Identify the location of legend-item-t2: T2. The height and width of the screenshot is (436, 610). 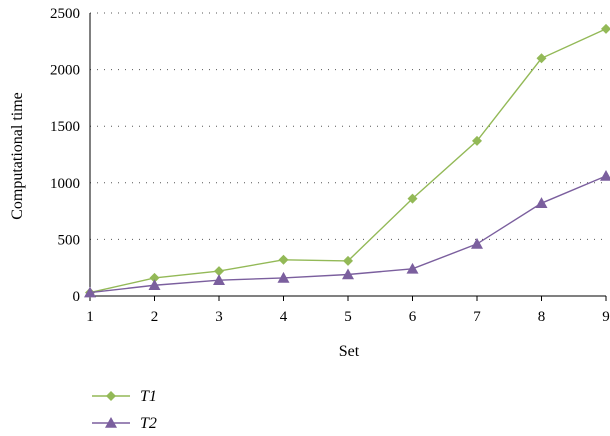
(124, 423).